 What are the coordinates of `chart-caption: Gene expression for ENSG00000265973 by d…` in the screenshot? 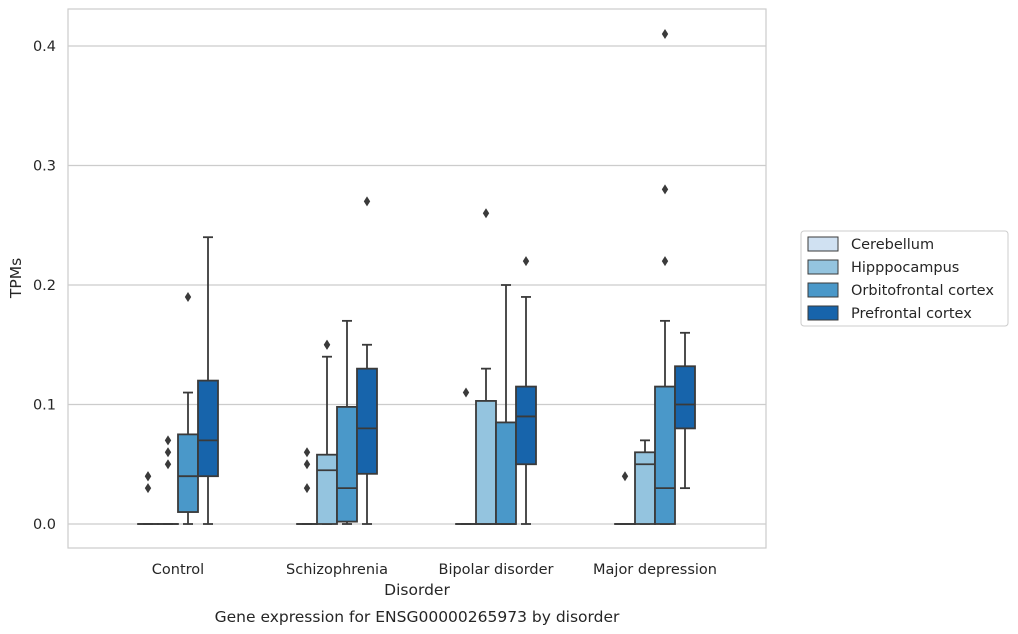 It's located at (417, 617).